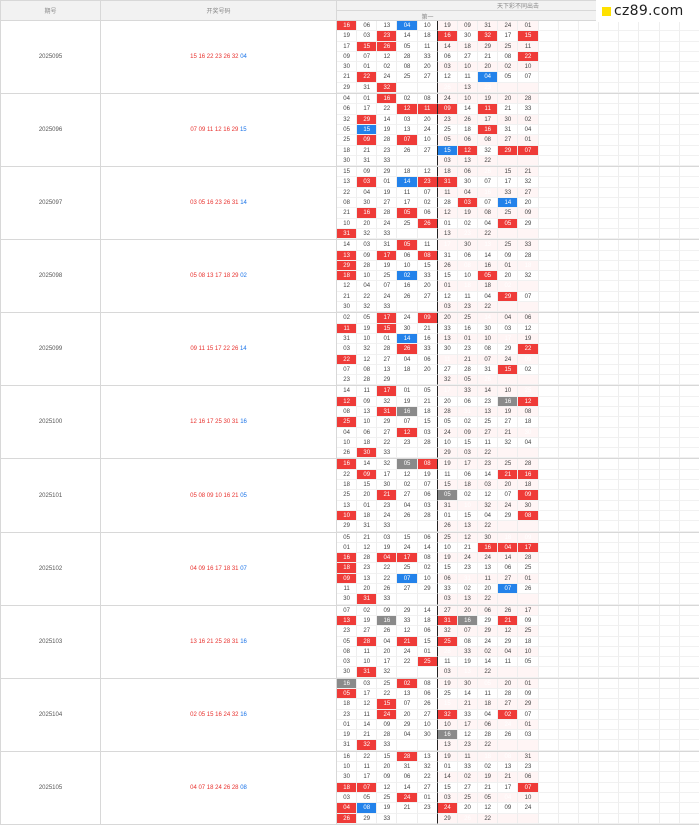 The image size is (699, 827). What do you see at coordinates (508, 443) in the screenshot?
I see `grid-number: 32` at bounding box center [508, 443].